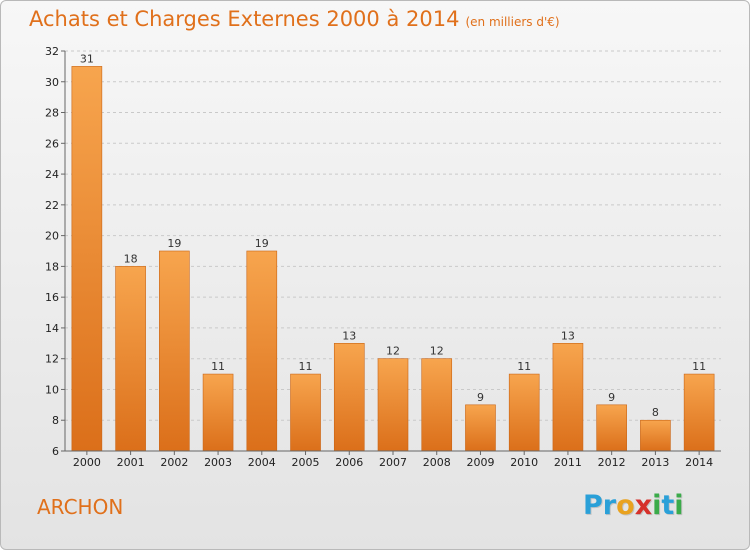 Image resolution: width=750 pixels, height=550 pixels. I want to click on x-tick-label: 2001, so click(131, 462).